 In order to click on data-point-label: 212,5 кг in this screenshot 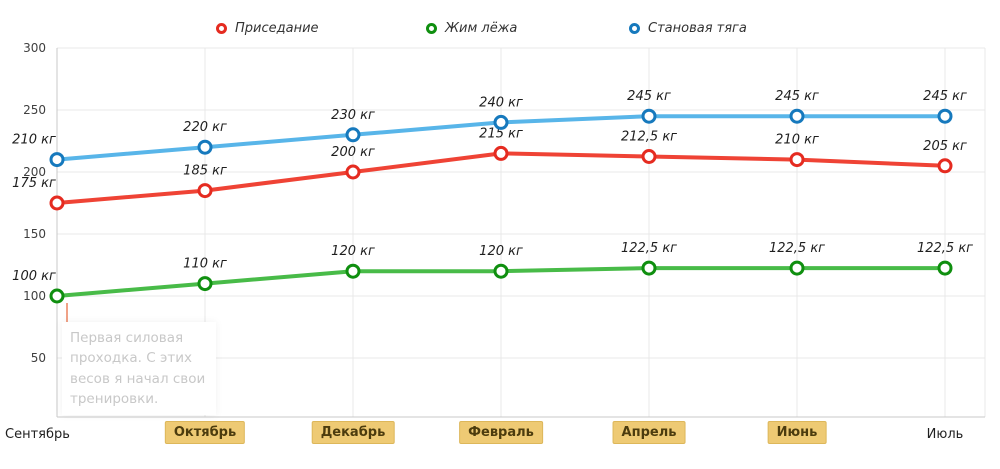, I will do `click(649, 137)`.